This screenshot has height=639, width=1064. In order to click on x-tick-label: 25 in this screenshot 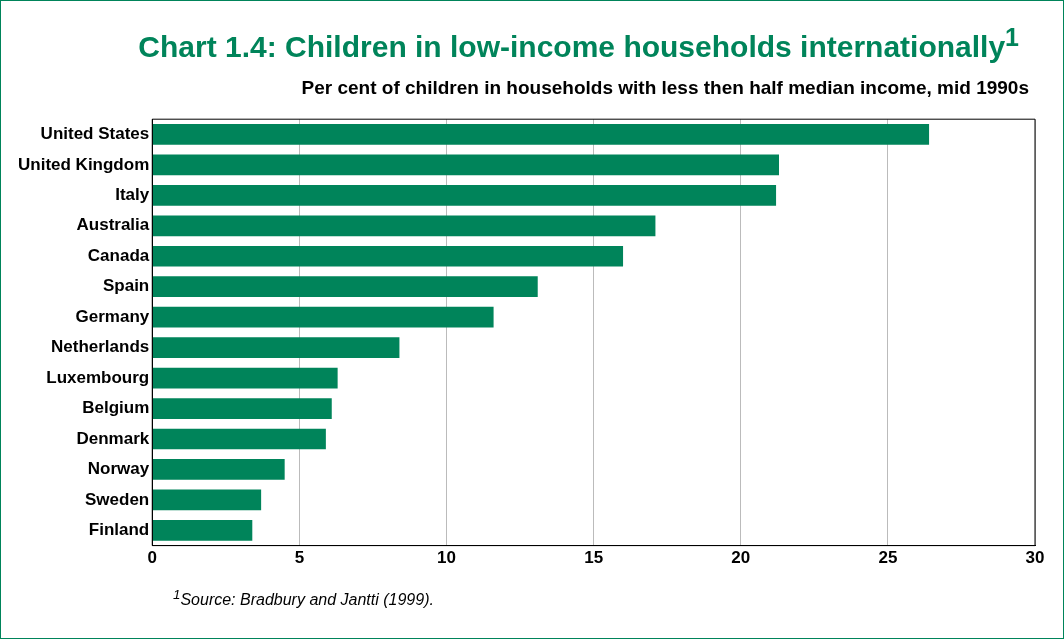, I will do `click(888, 558)`.